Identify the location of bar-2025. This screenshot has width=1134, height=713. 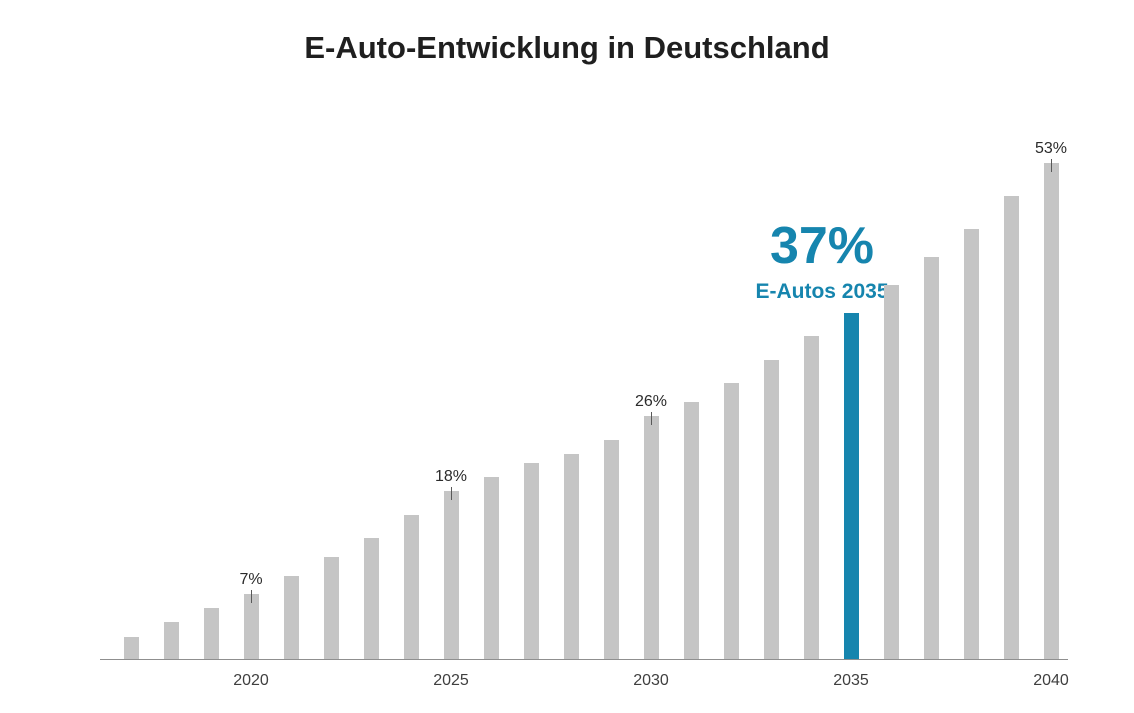
(451, 575).